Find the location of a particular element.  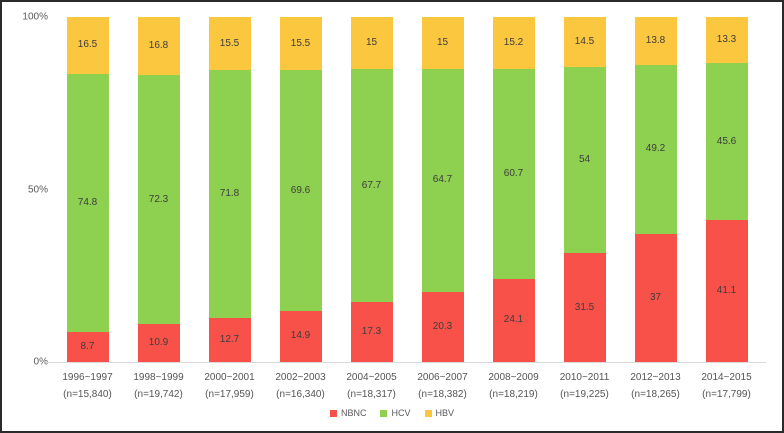

segment-hcv: 74.8 is located at coordinates (87, 202).